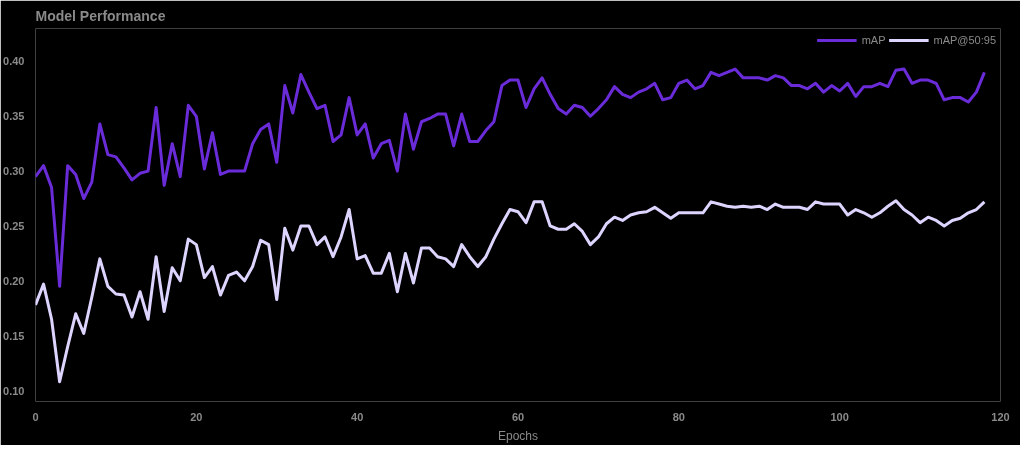 Image resolution: width=1028 pixels, height=455 pixels. Describe the element at coordinates (964, 40) in the screenshot. I see `legend-label: mAP@50:95` at that location.